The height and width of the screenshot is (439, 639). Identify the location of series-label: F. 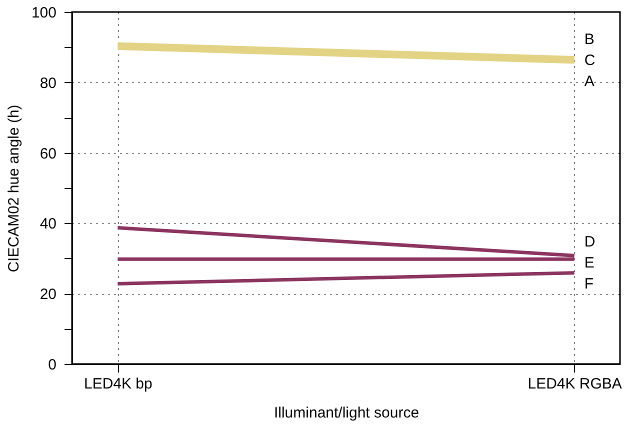
(589, 284).